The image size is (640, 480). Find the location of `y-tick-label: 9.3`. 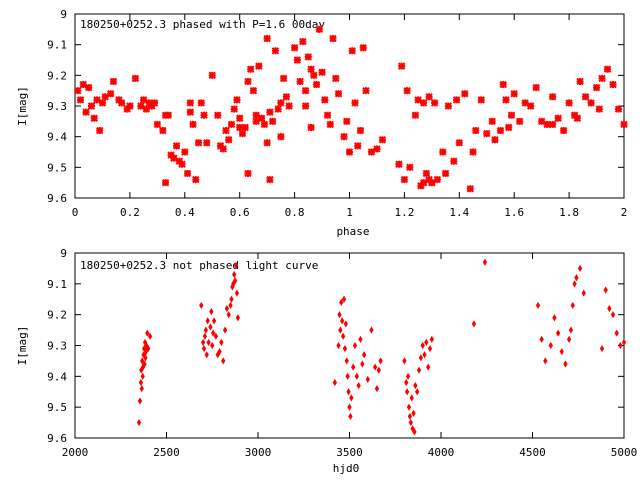

y-tick-label: 9.3 is located at coordinates (57, 106).